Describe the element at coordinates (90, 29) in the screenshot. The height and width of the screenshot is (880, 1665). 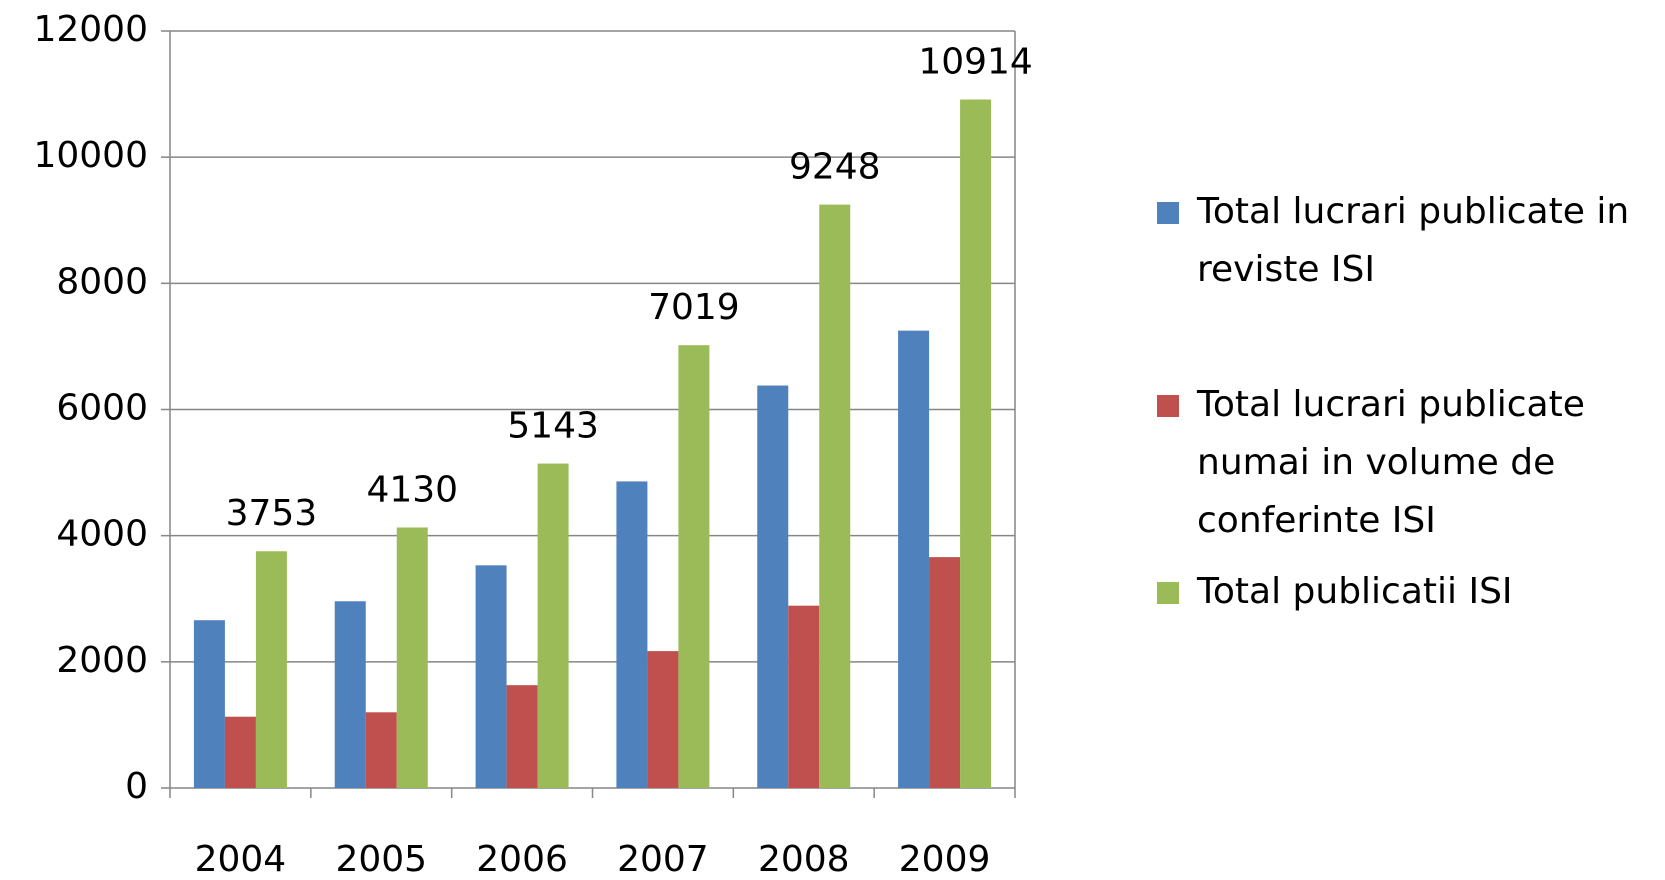
I see `y-tick-label: 12000` at that location.